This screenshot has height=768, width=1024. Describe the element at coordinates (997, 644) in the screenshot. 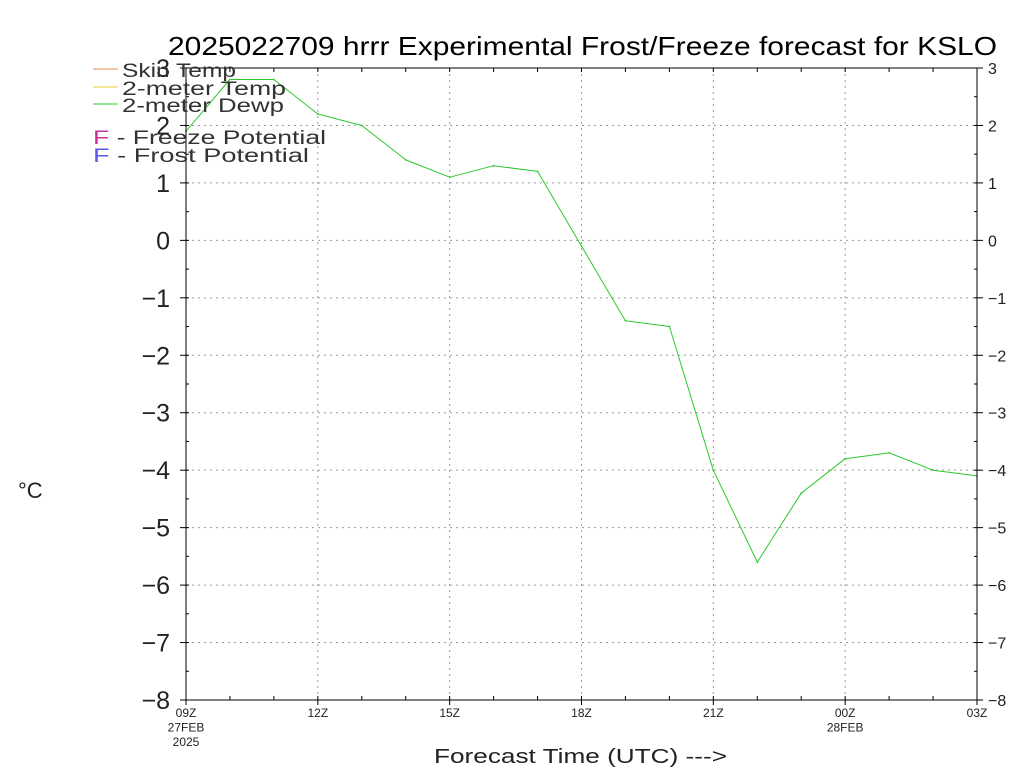

I see `y-tick-label-right: −7` at that location.